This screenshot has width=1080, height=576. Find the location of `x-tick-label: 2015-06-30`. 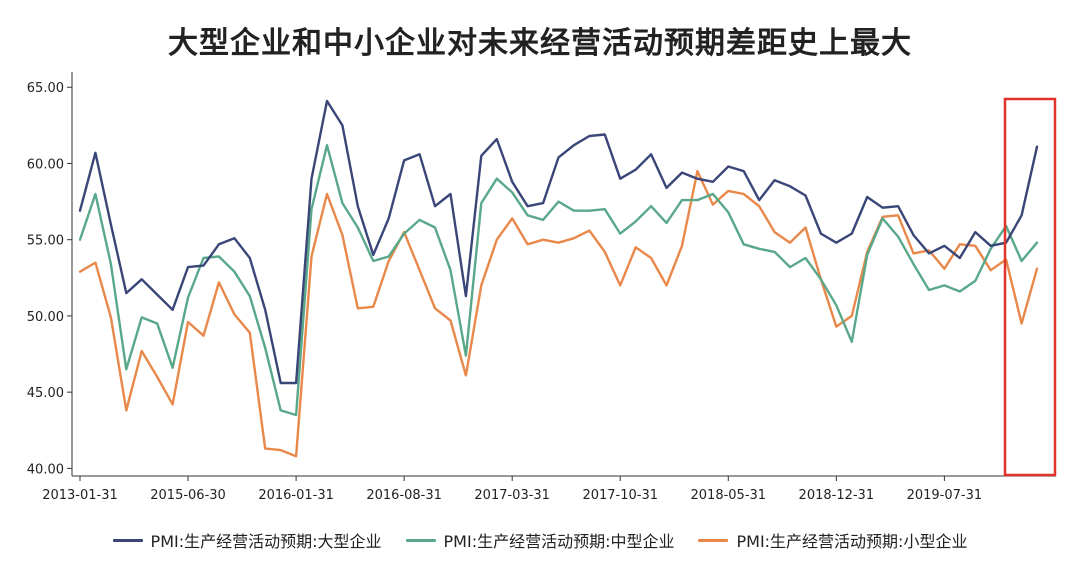

x-tick-label: 2015-06-30 is located at coordinates (188, 495).